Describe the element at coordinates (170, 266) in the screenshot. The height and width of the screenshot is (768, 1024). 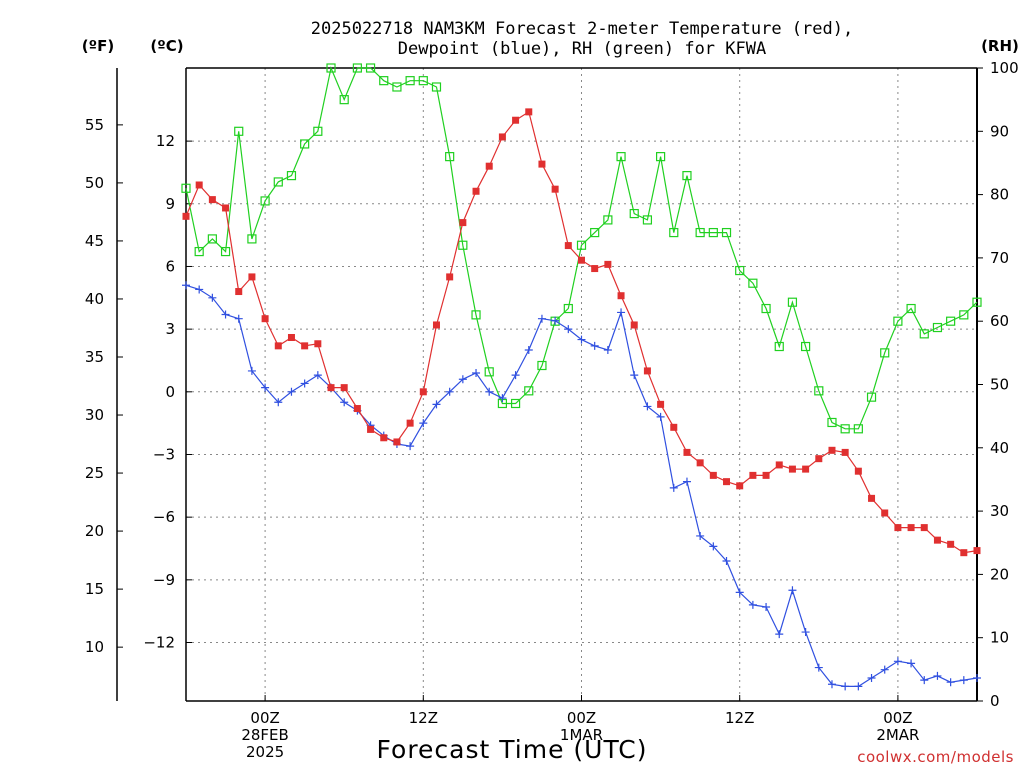
I see `celsius-tick-label: 6` at that location.